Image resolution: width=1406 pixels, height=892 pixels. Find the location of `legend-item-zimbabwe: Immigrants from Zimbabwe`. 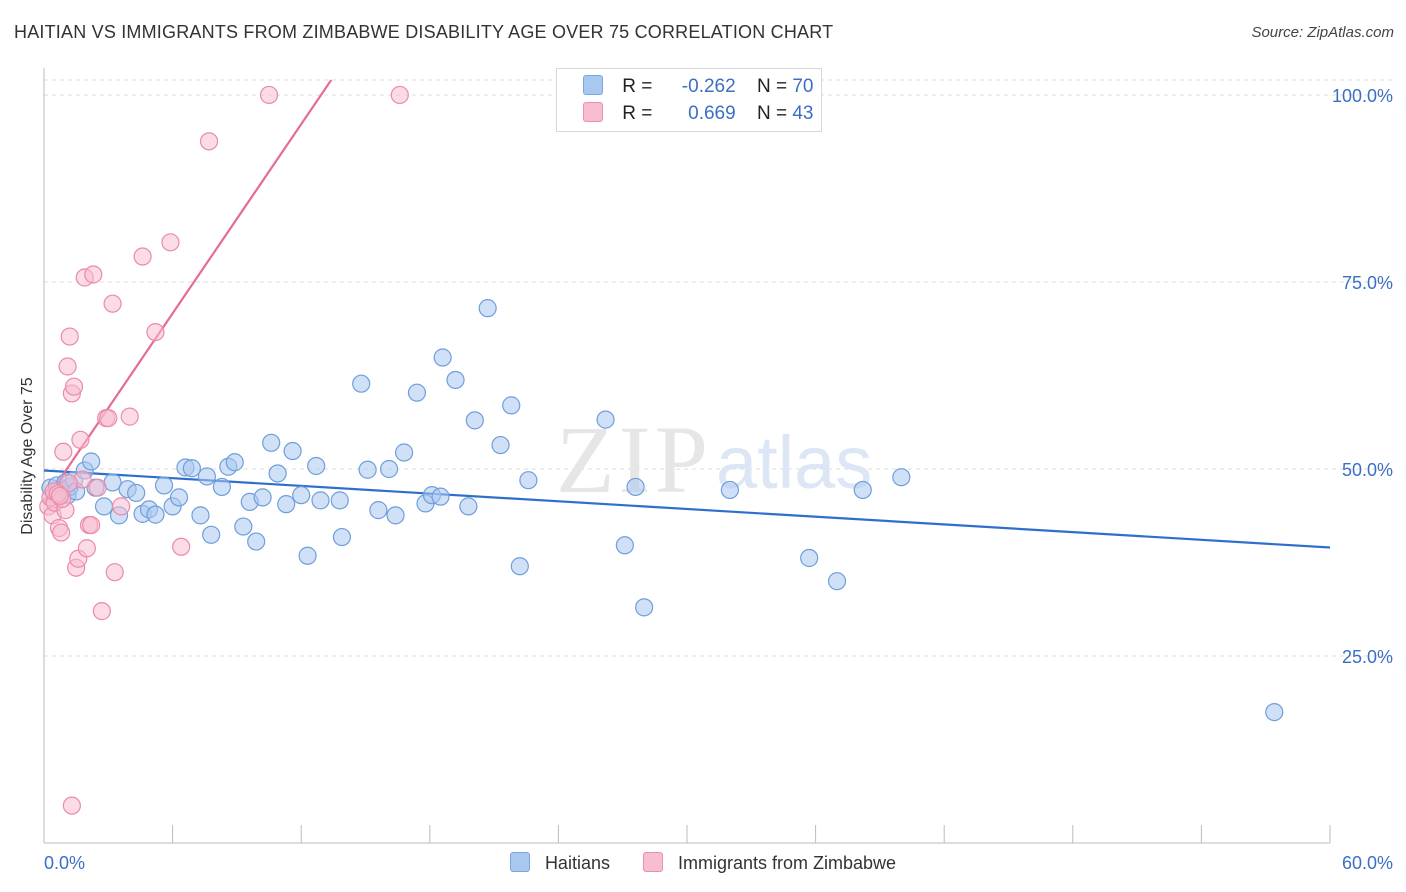

legend-item-zimbabwe: Immigrants from Zimbabwe is located at coordinates (769, 863).